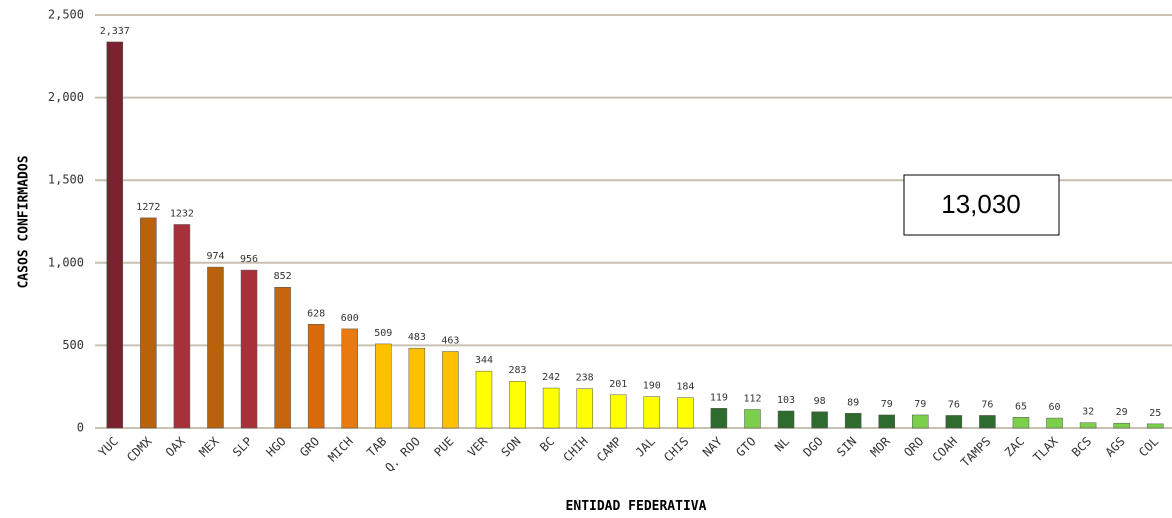 The width and height of the screenshot is (1172, 518). I want to click on value-label: 32, so click(1088, 412).